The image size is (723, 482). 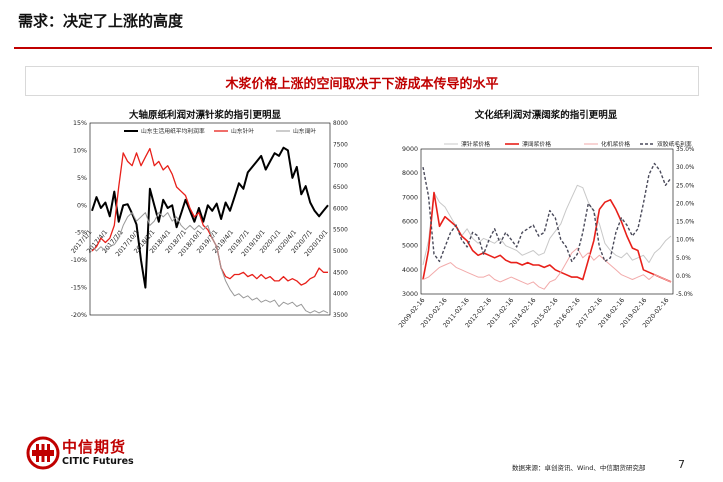 What do you see at coordinates (685, 168) in the screenshot?
I see `y-right-tick-label: 30.0%` at bounding box center [685, 168].